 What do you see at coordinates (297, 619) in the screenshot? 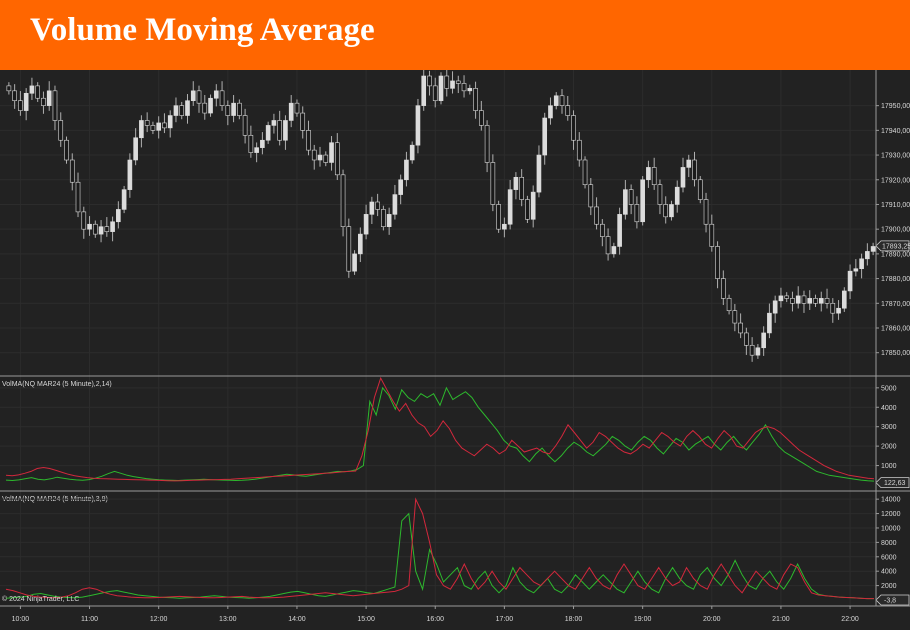
I see `time-tick-label: 14:00` at bounding box center [297, 619].